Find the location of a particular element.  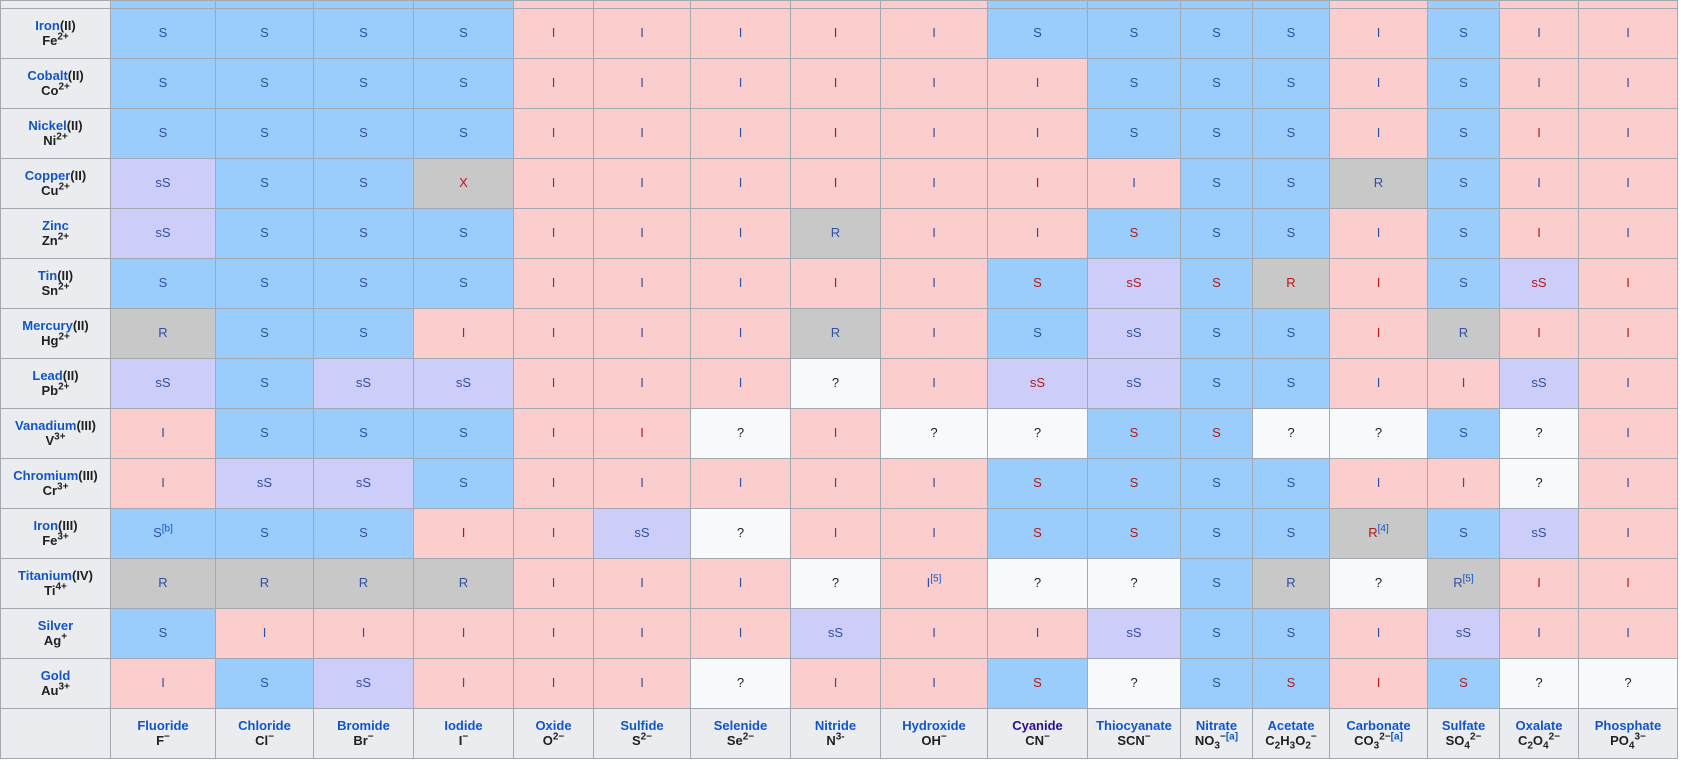

anion-formula: C2H3O2− is located at coordinates (1291, 741).